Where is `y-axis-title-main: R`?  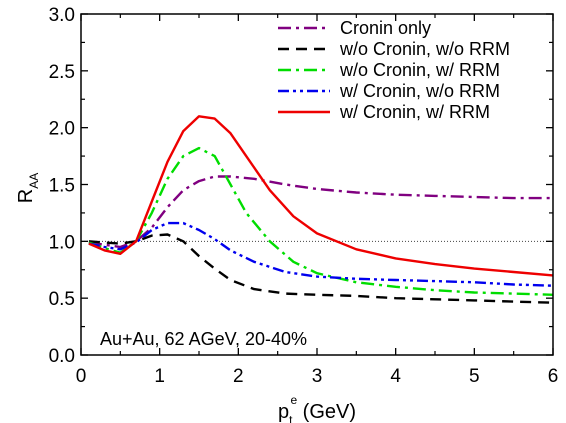 y-axis-title-main: R is located at coordinates (26, 196).